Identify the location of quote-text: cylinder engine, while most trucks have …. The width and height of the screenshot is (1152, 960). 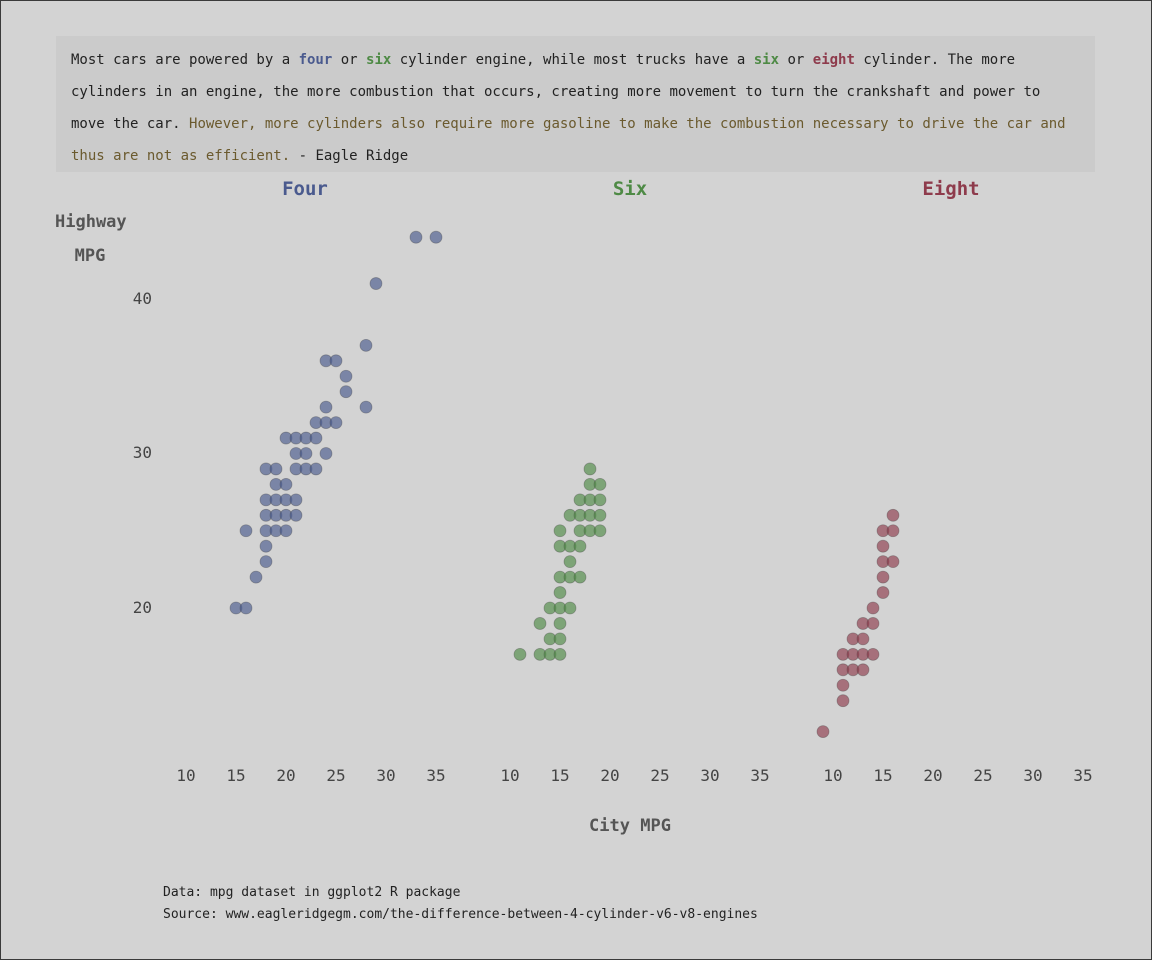
(572, 60).